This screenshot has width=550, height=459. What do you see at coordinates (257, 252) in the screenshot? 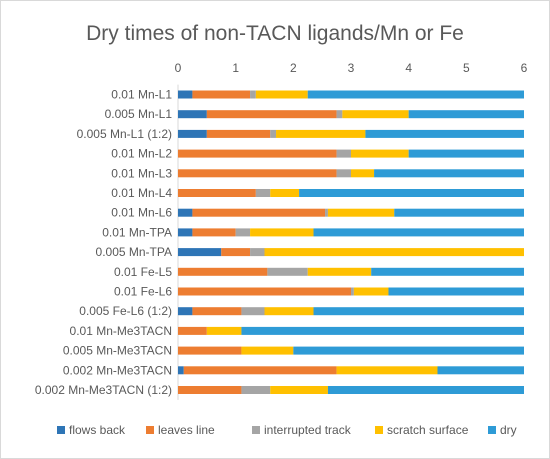
I see `bar-interrupted-track-0-005-mn-tpa` at bounding box center [257, 252].